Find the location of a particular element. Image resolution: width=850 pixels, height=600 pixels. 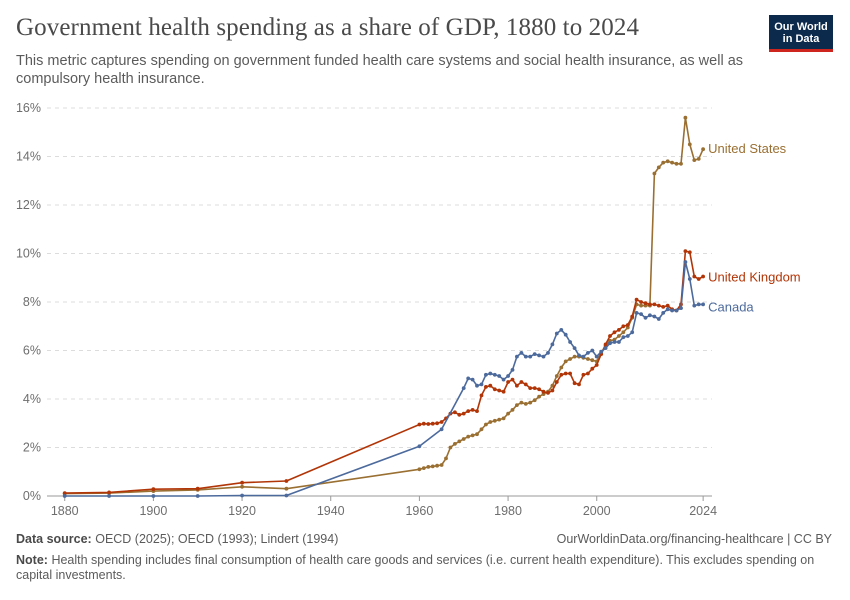

logo-line-1: Our World is located at coordinates (801, 27).